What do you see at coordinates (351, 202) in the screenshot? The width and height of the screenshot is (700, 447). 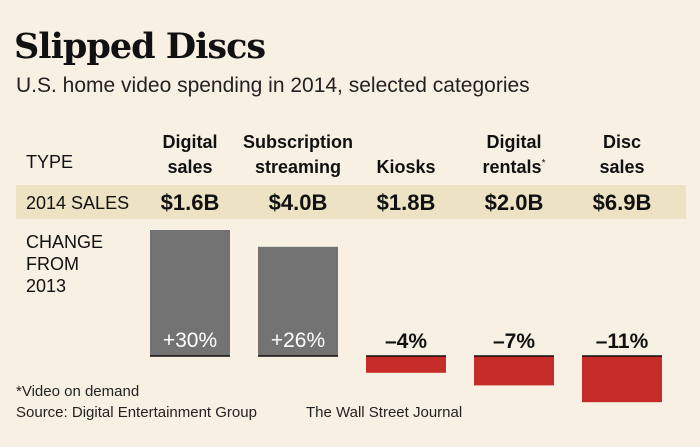 I see `sales-band` at bounding box center [351, 202].